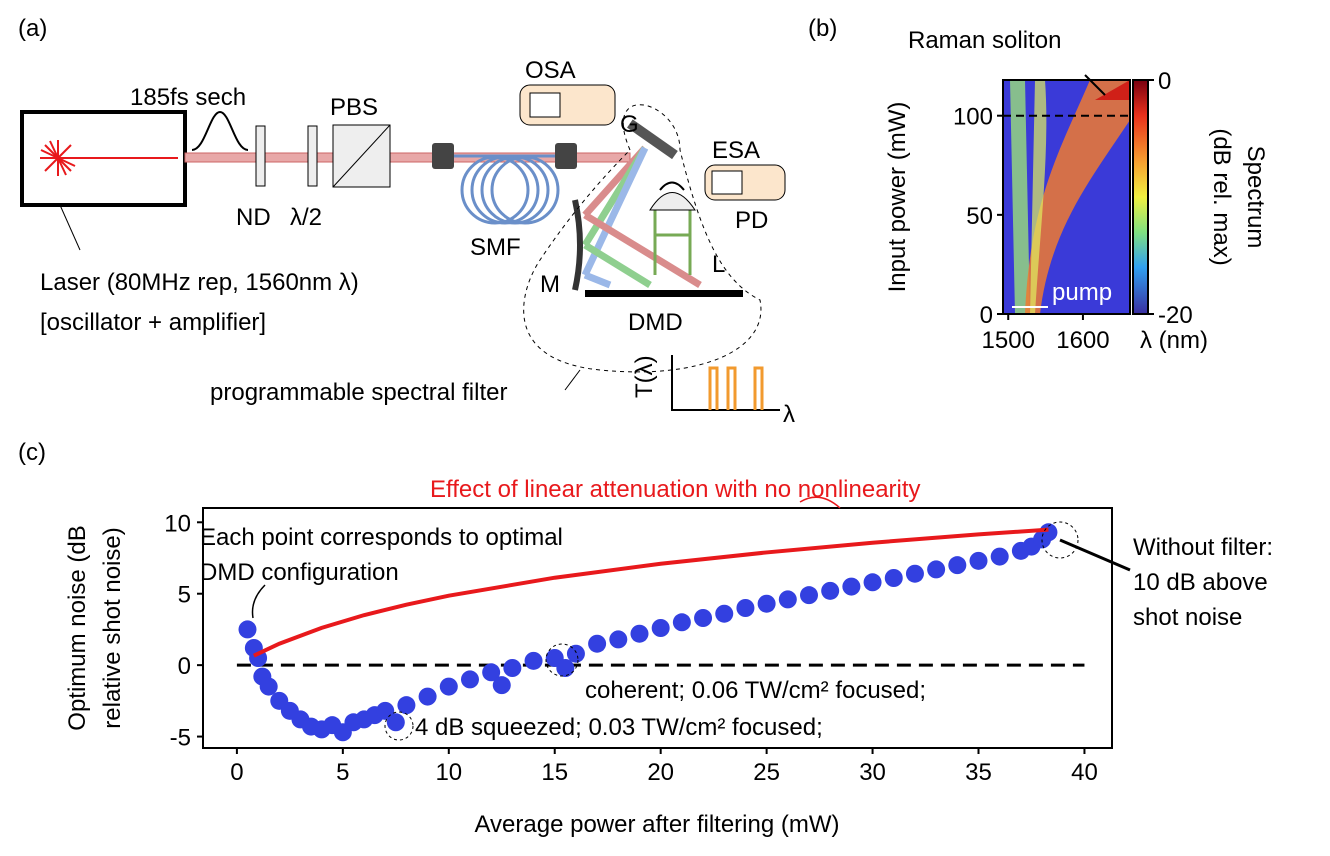 The width and height of the screenshot is (1330, 856). I want to click on x-tick-label: 0, so click(236, 772).